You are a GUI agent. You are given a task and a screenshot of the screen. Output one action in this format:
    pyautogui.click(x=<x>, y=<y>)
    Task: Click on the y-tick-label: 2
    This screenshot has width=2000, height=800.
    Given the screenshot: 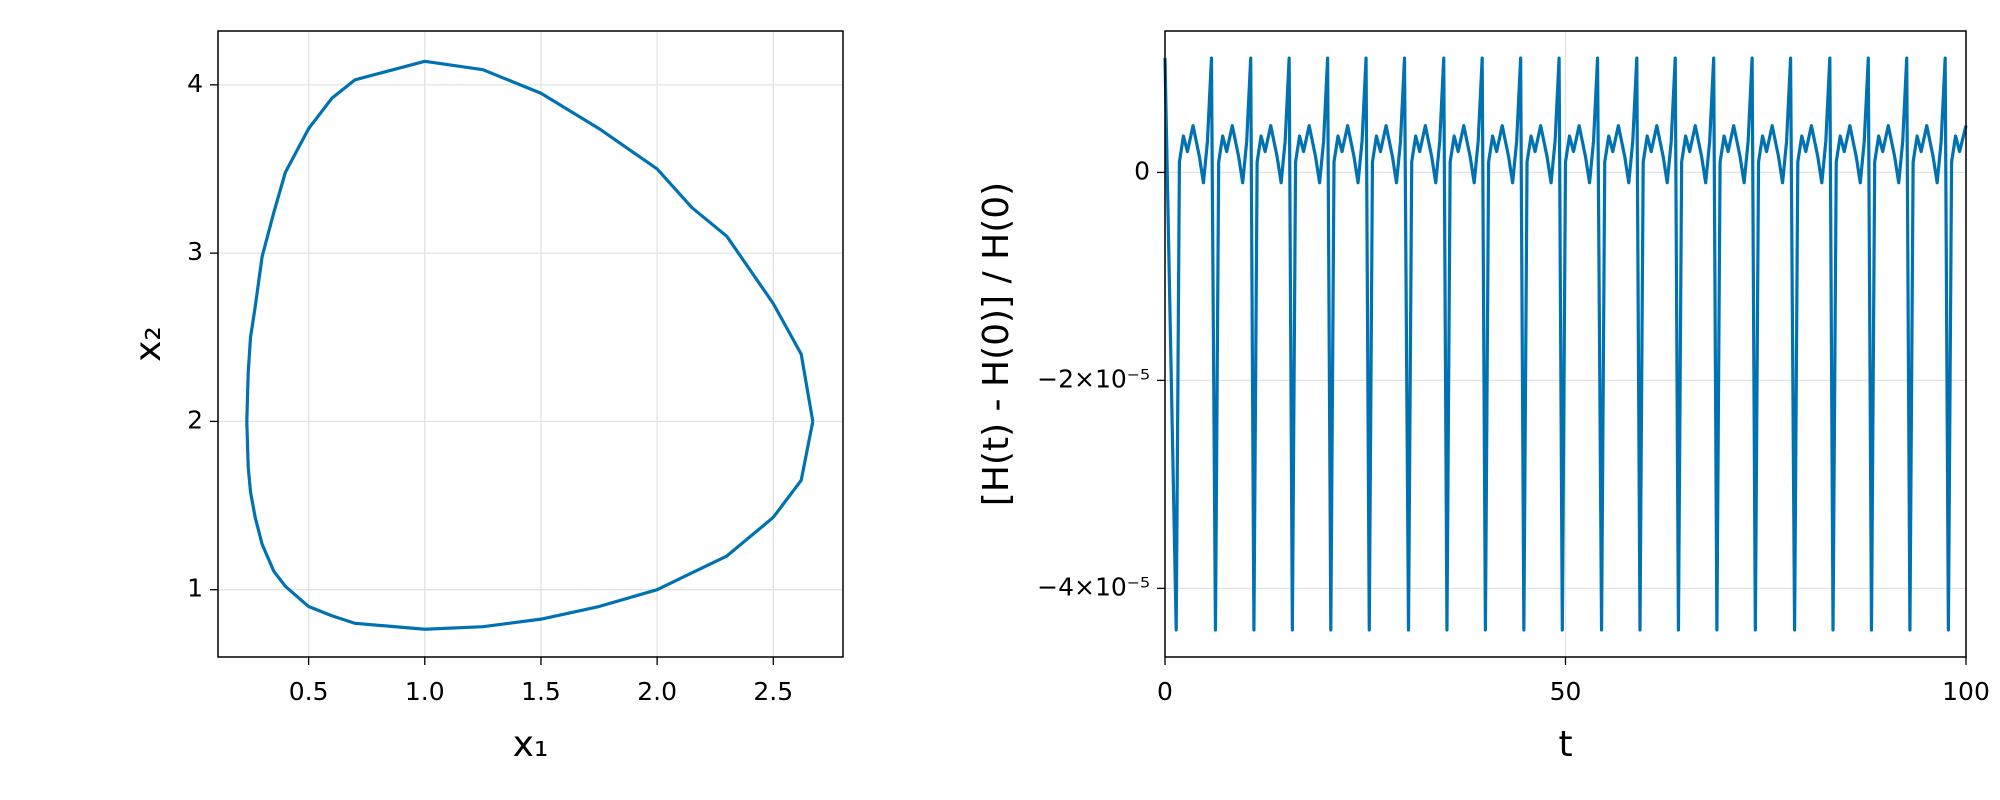 What is the action you would take?
    pyautogui.click(x=195, y=419)
    